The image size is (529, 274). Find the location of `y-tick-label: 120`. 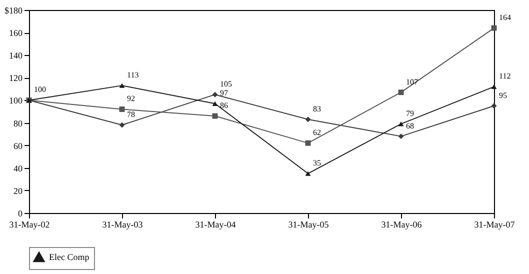

y-tick-label: 120 is located at coordinates (16, 78).